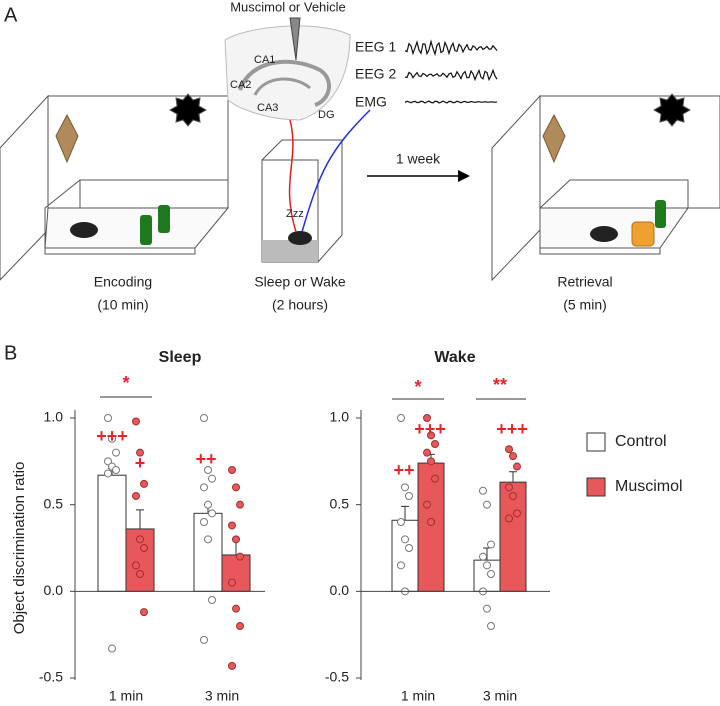 The image size is (720, 706). I want to click on y-axis-label: Object discrimination ratio, so click(19, 548).